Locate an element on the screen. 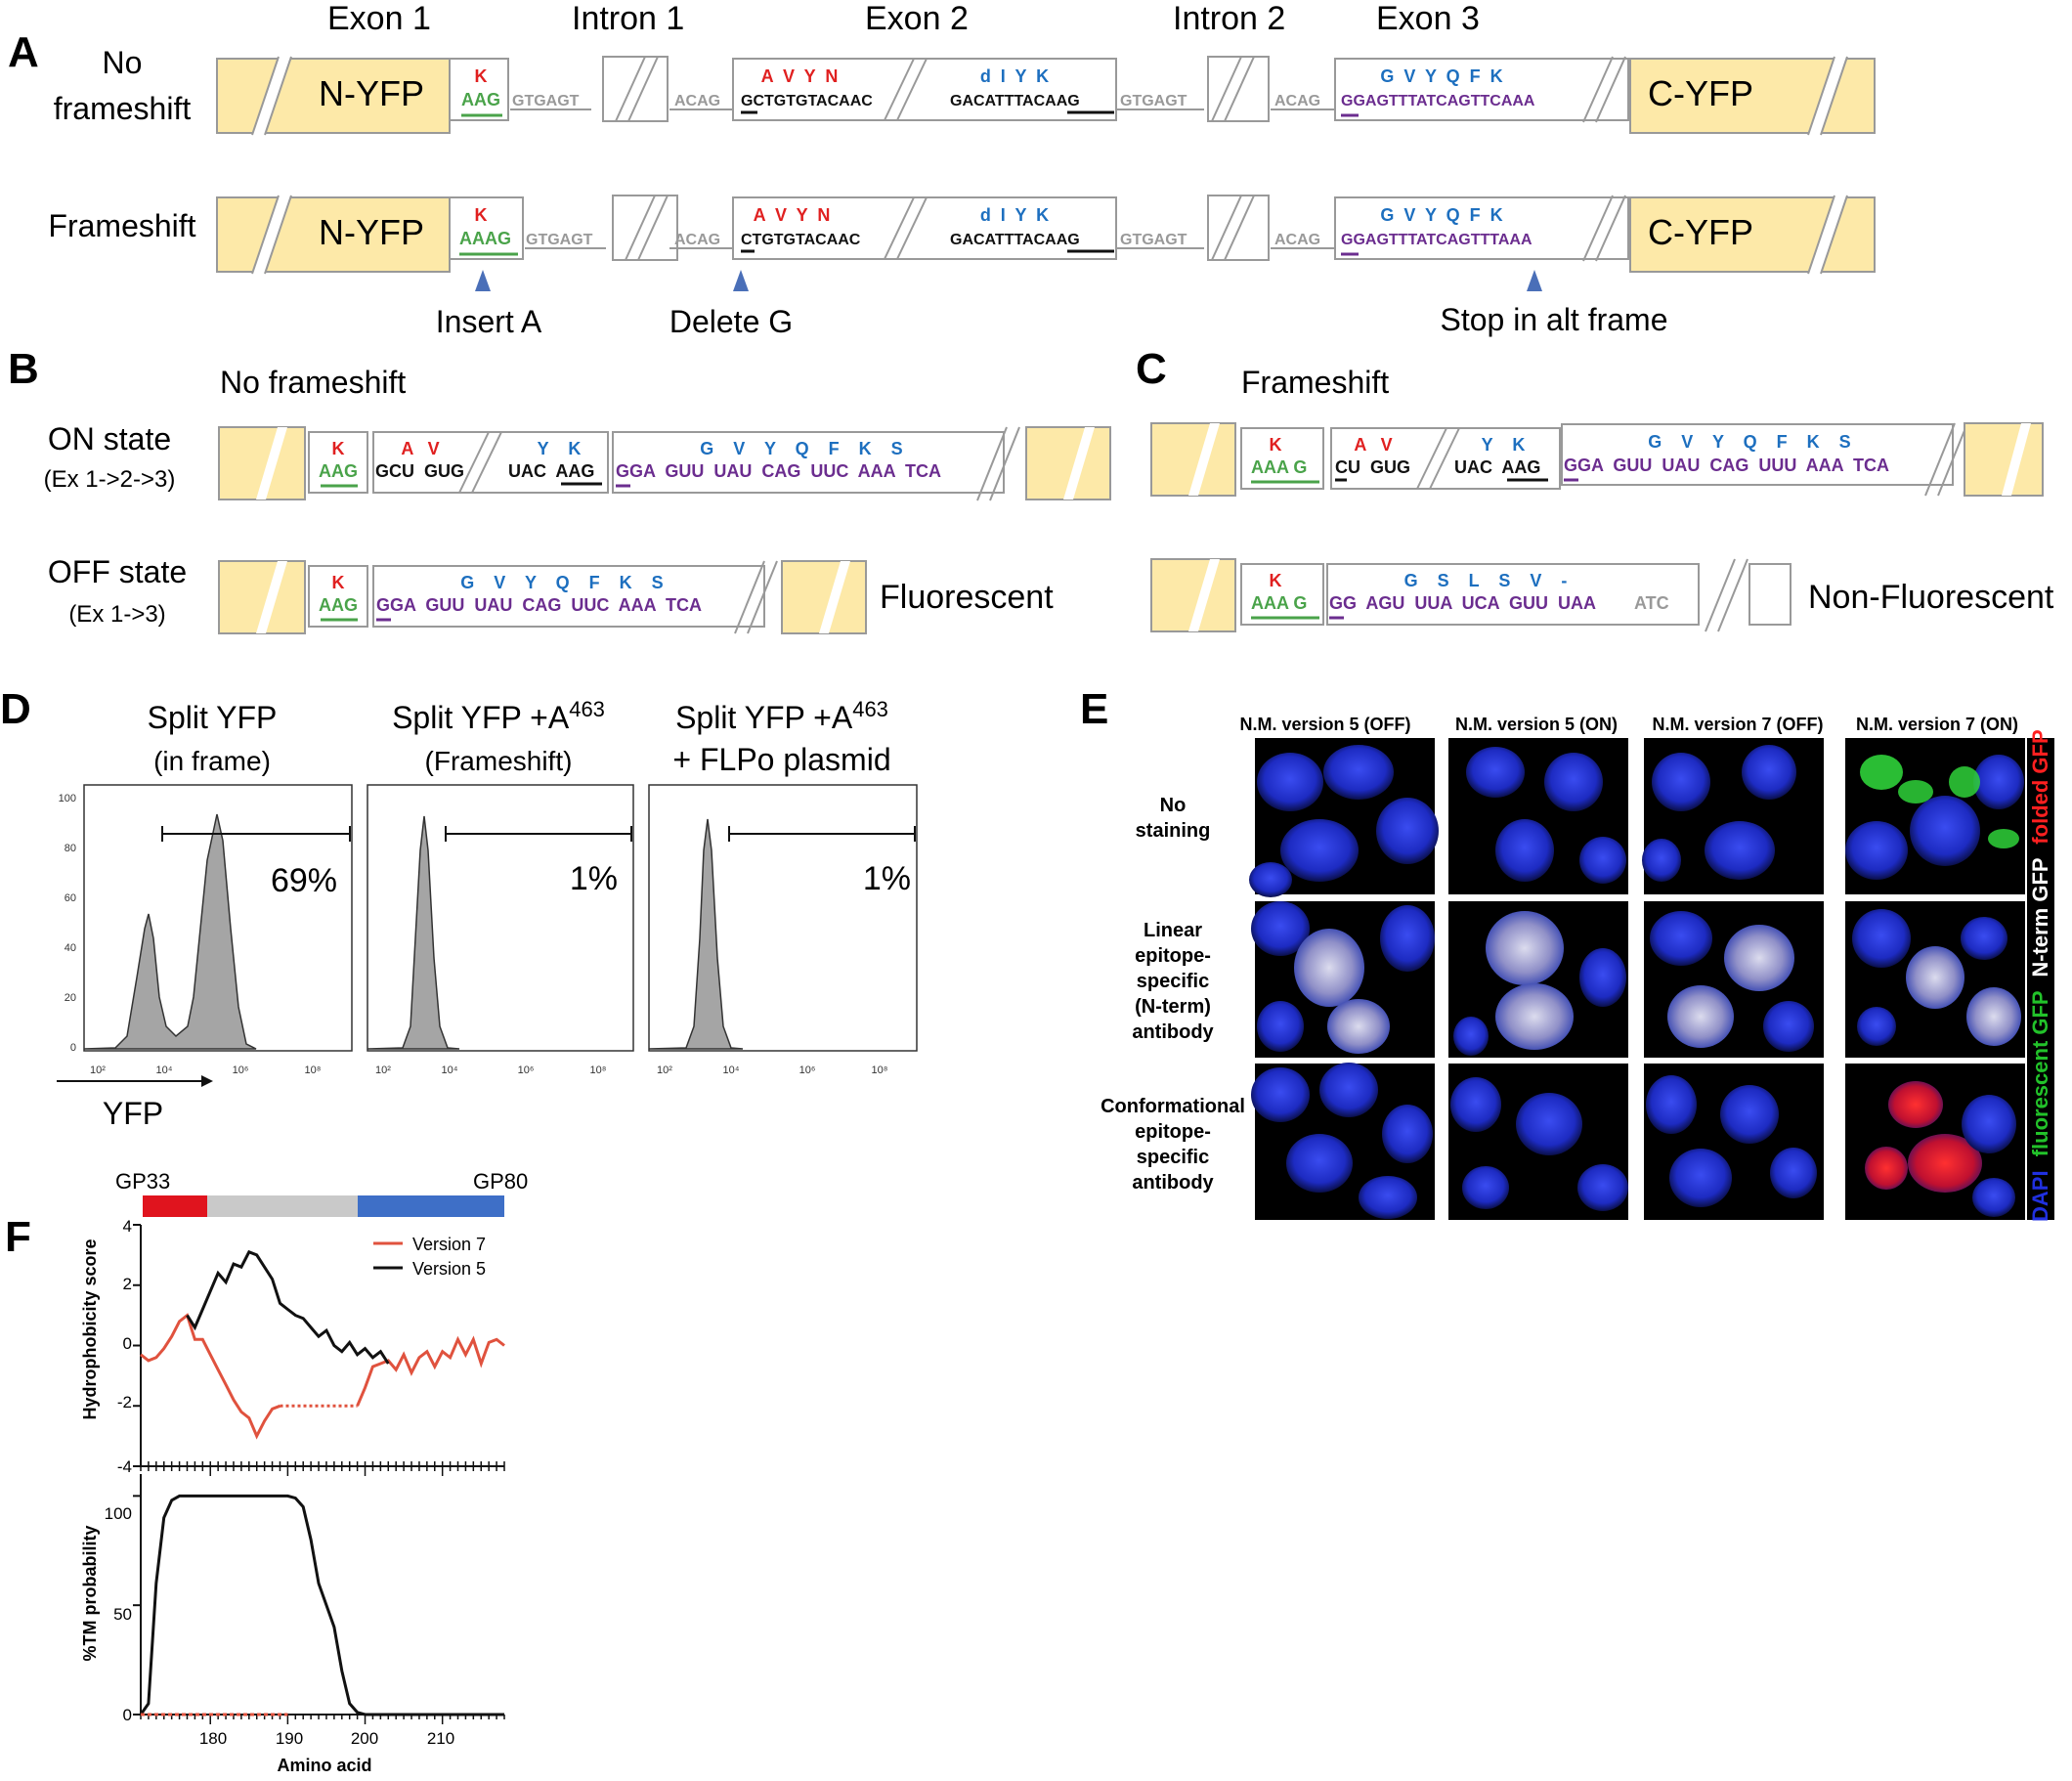 The height and width of the screenshot is (1781, 2072). xtick-label: 200 is located at coordinates (364, 1738).